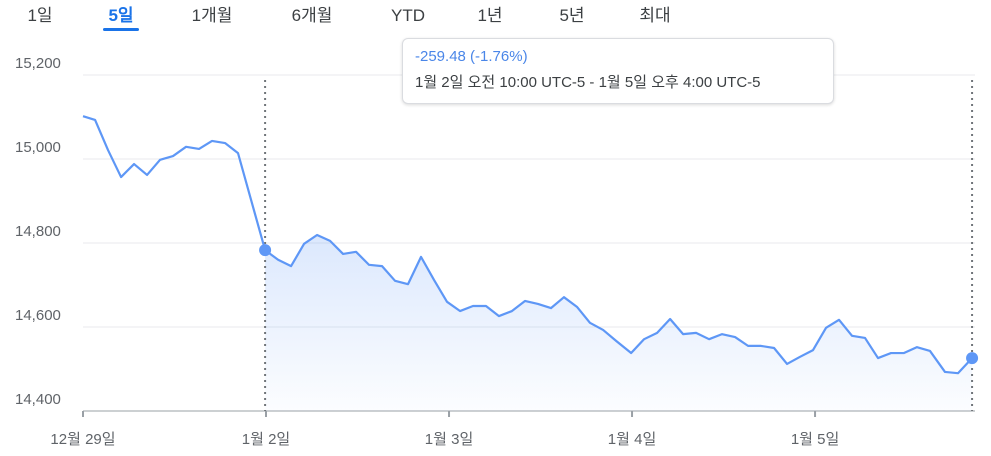 This screenshot has height=456, width=991. I want to click on tooltip-change: -259.48 (-1.76%), so click(471, 56).